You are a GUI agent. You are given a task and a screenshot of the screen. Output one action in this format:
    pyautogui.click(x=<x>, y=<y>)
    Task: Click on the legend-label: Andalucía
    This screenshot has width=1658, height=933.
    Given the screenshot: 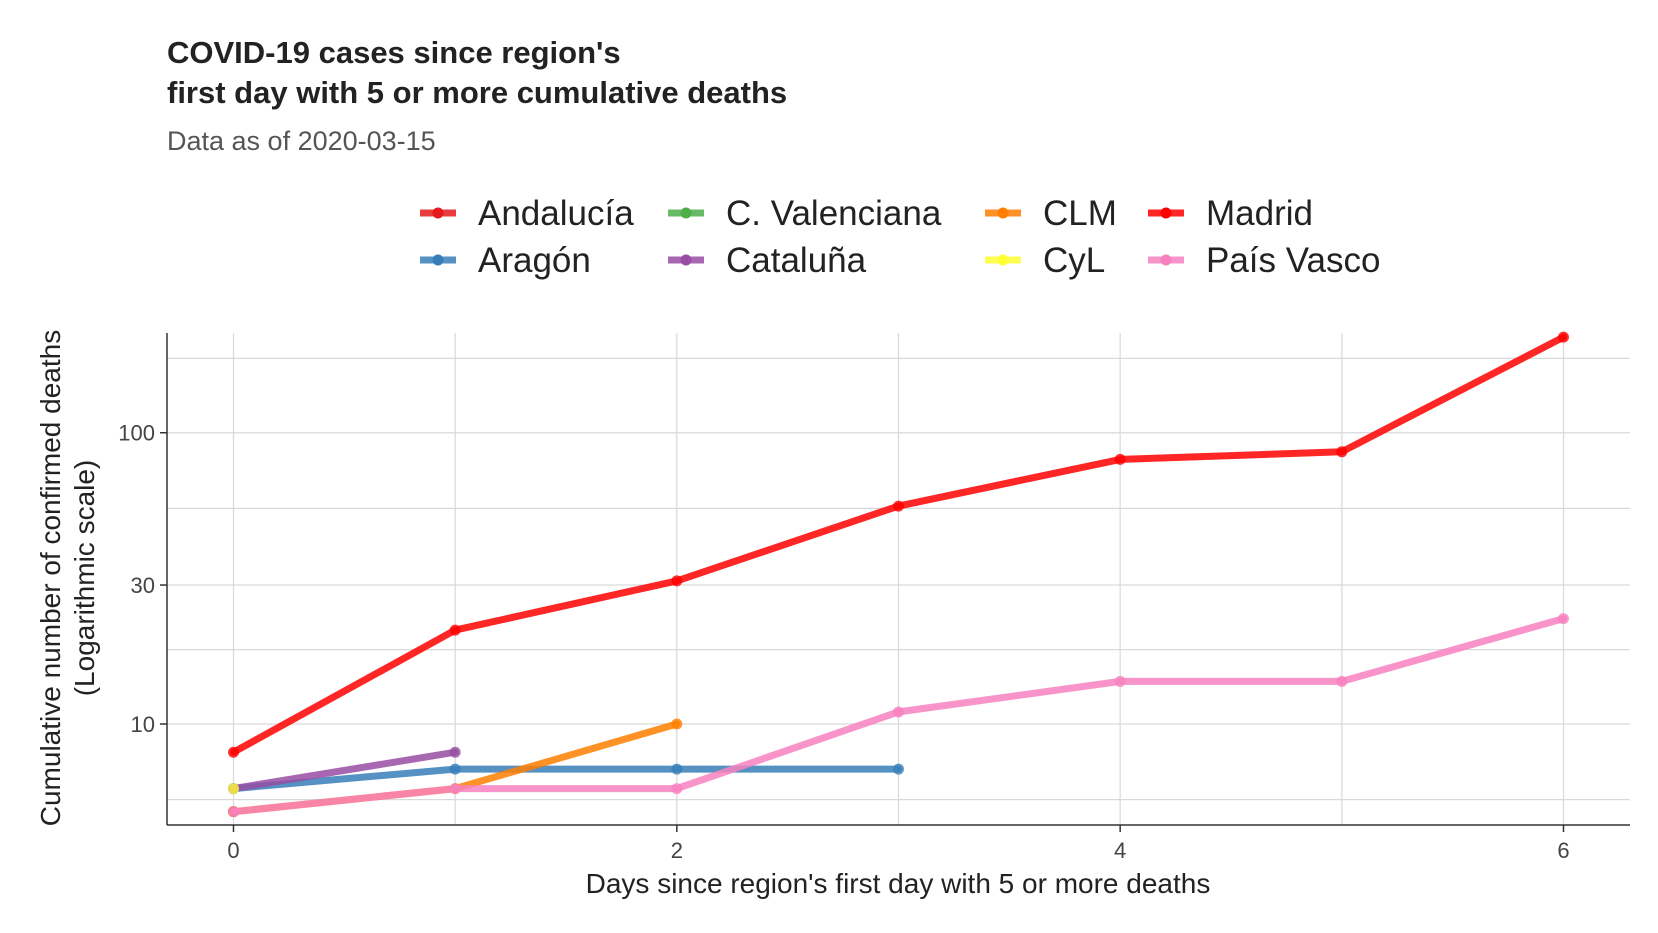 What is the action you would take?
    pyautogui.click(x=556, y=213)
    